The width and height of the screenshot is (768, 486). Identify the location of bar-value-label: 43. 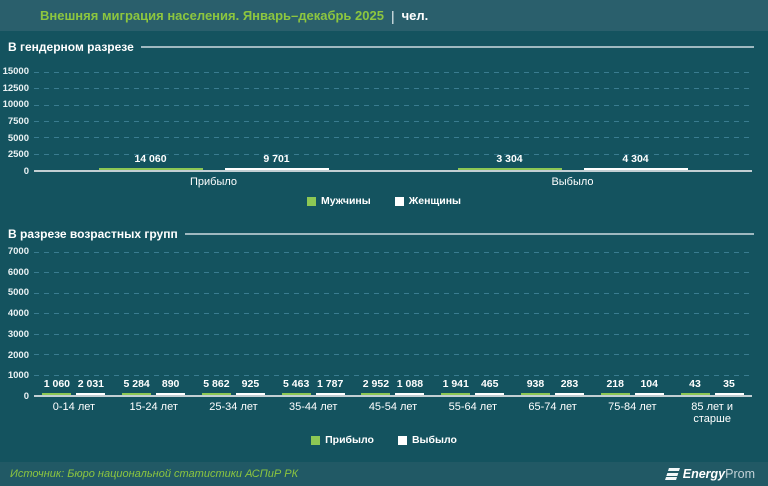
(695, 384).